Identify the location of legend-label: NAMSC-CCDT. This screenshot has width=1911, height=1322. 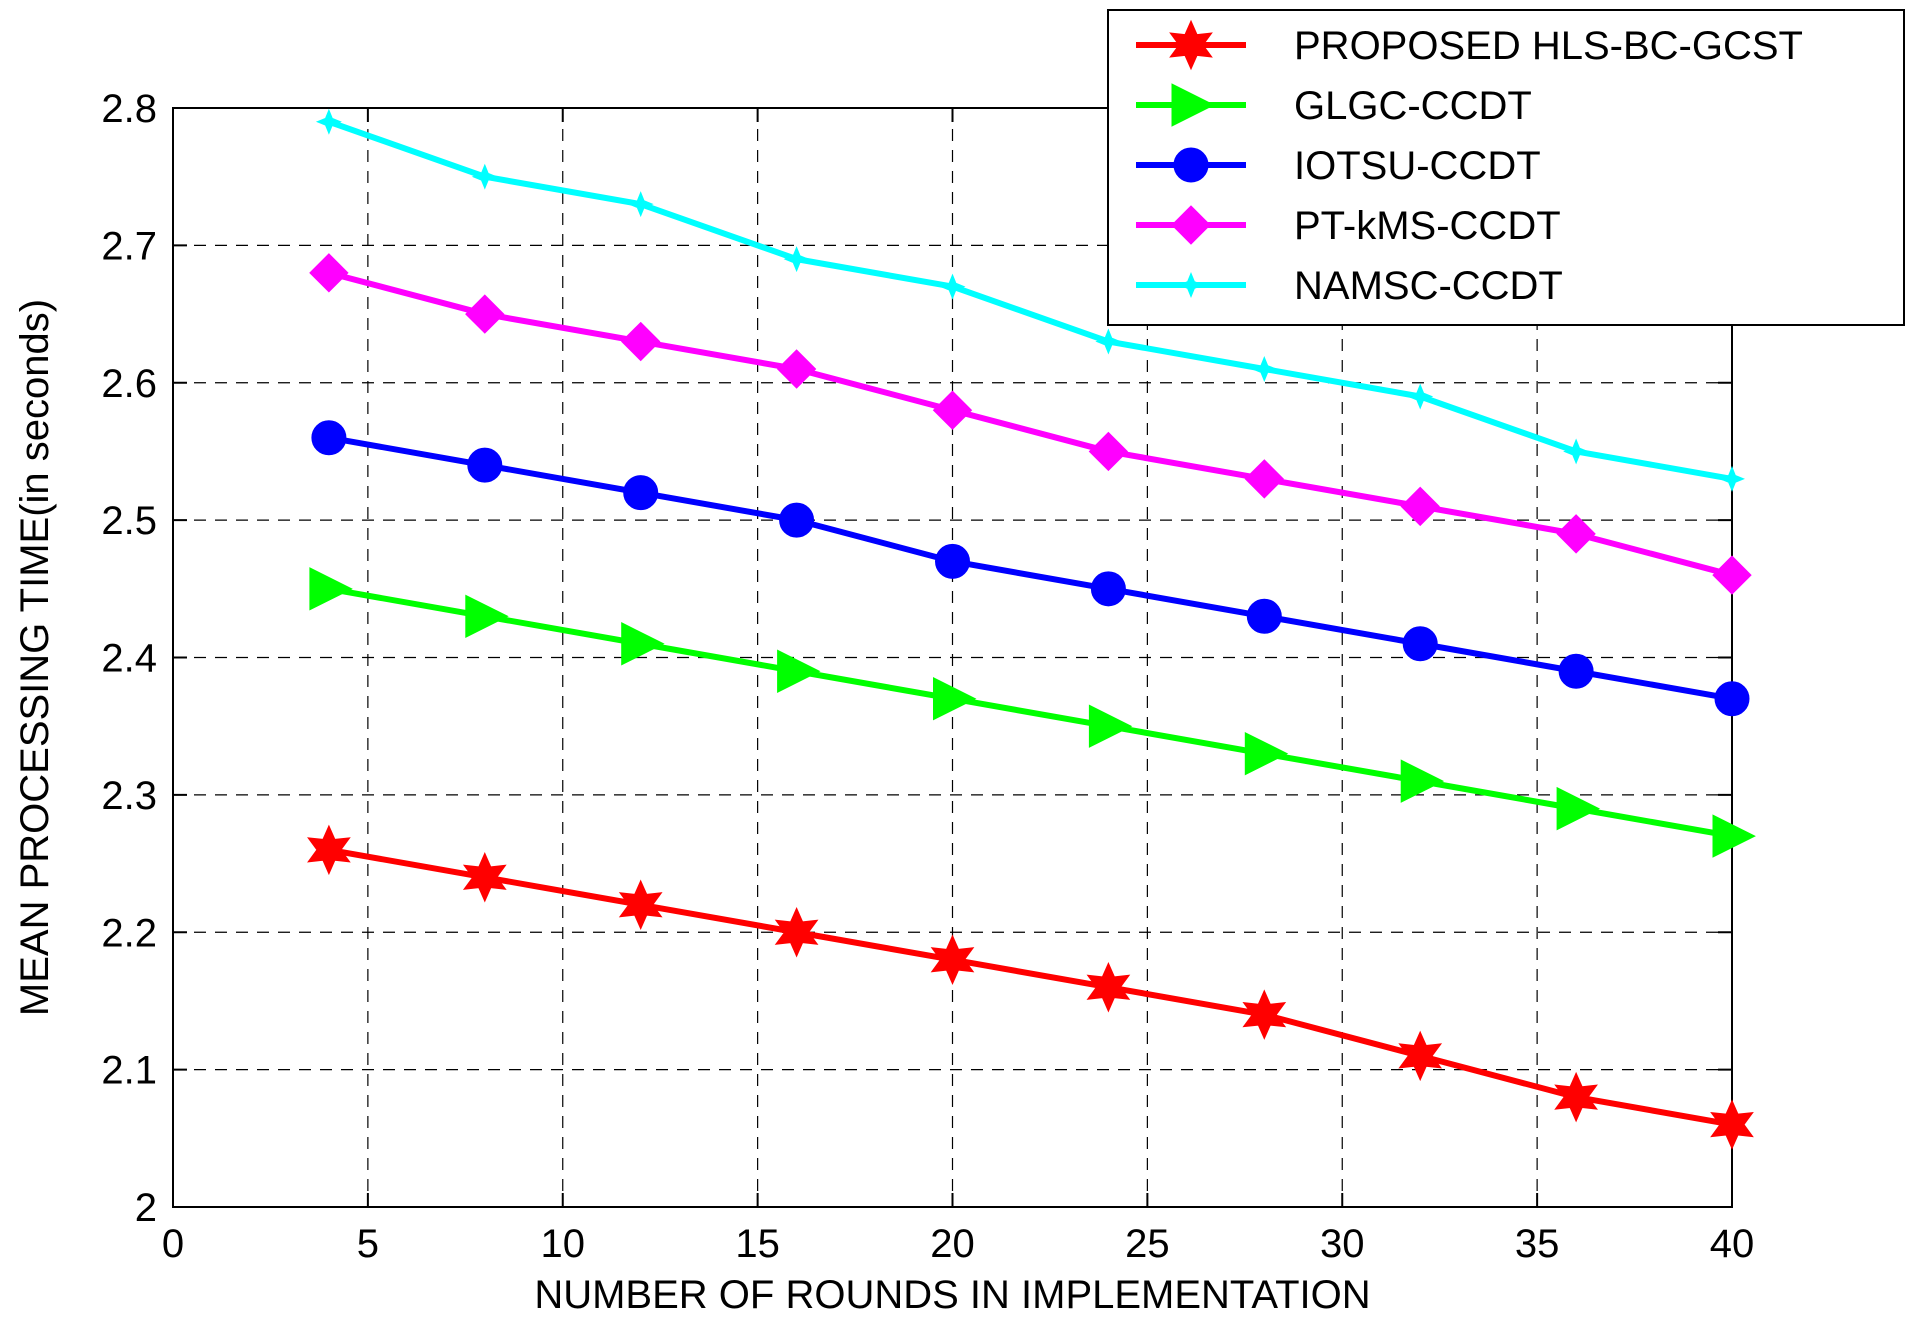
(1428, 286).